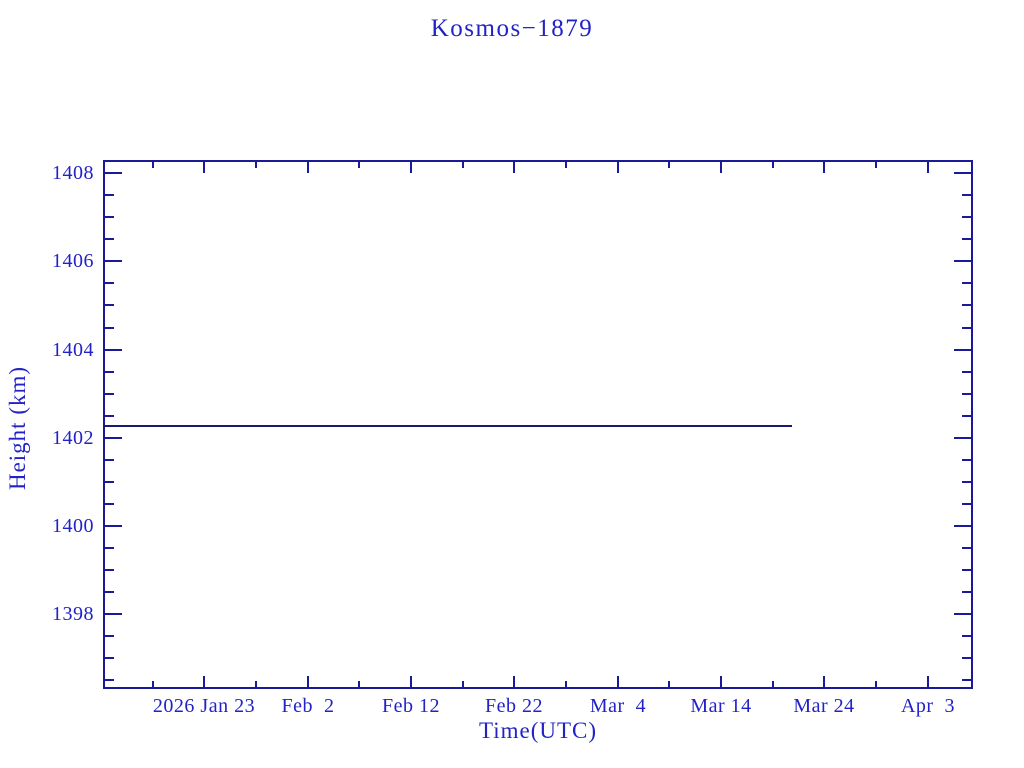 This screenshot has height=768, width=1024. I want to click on y-tick-label: 1406, so click(73, 261).